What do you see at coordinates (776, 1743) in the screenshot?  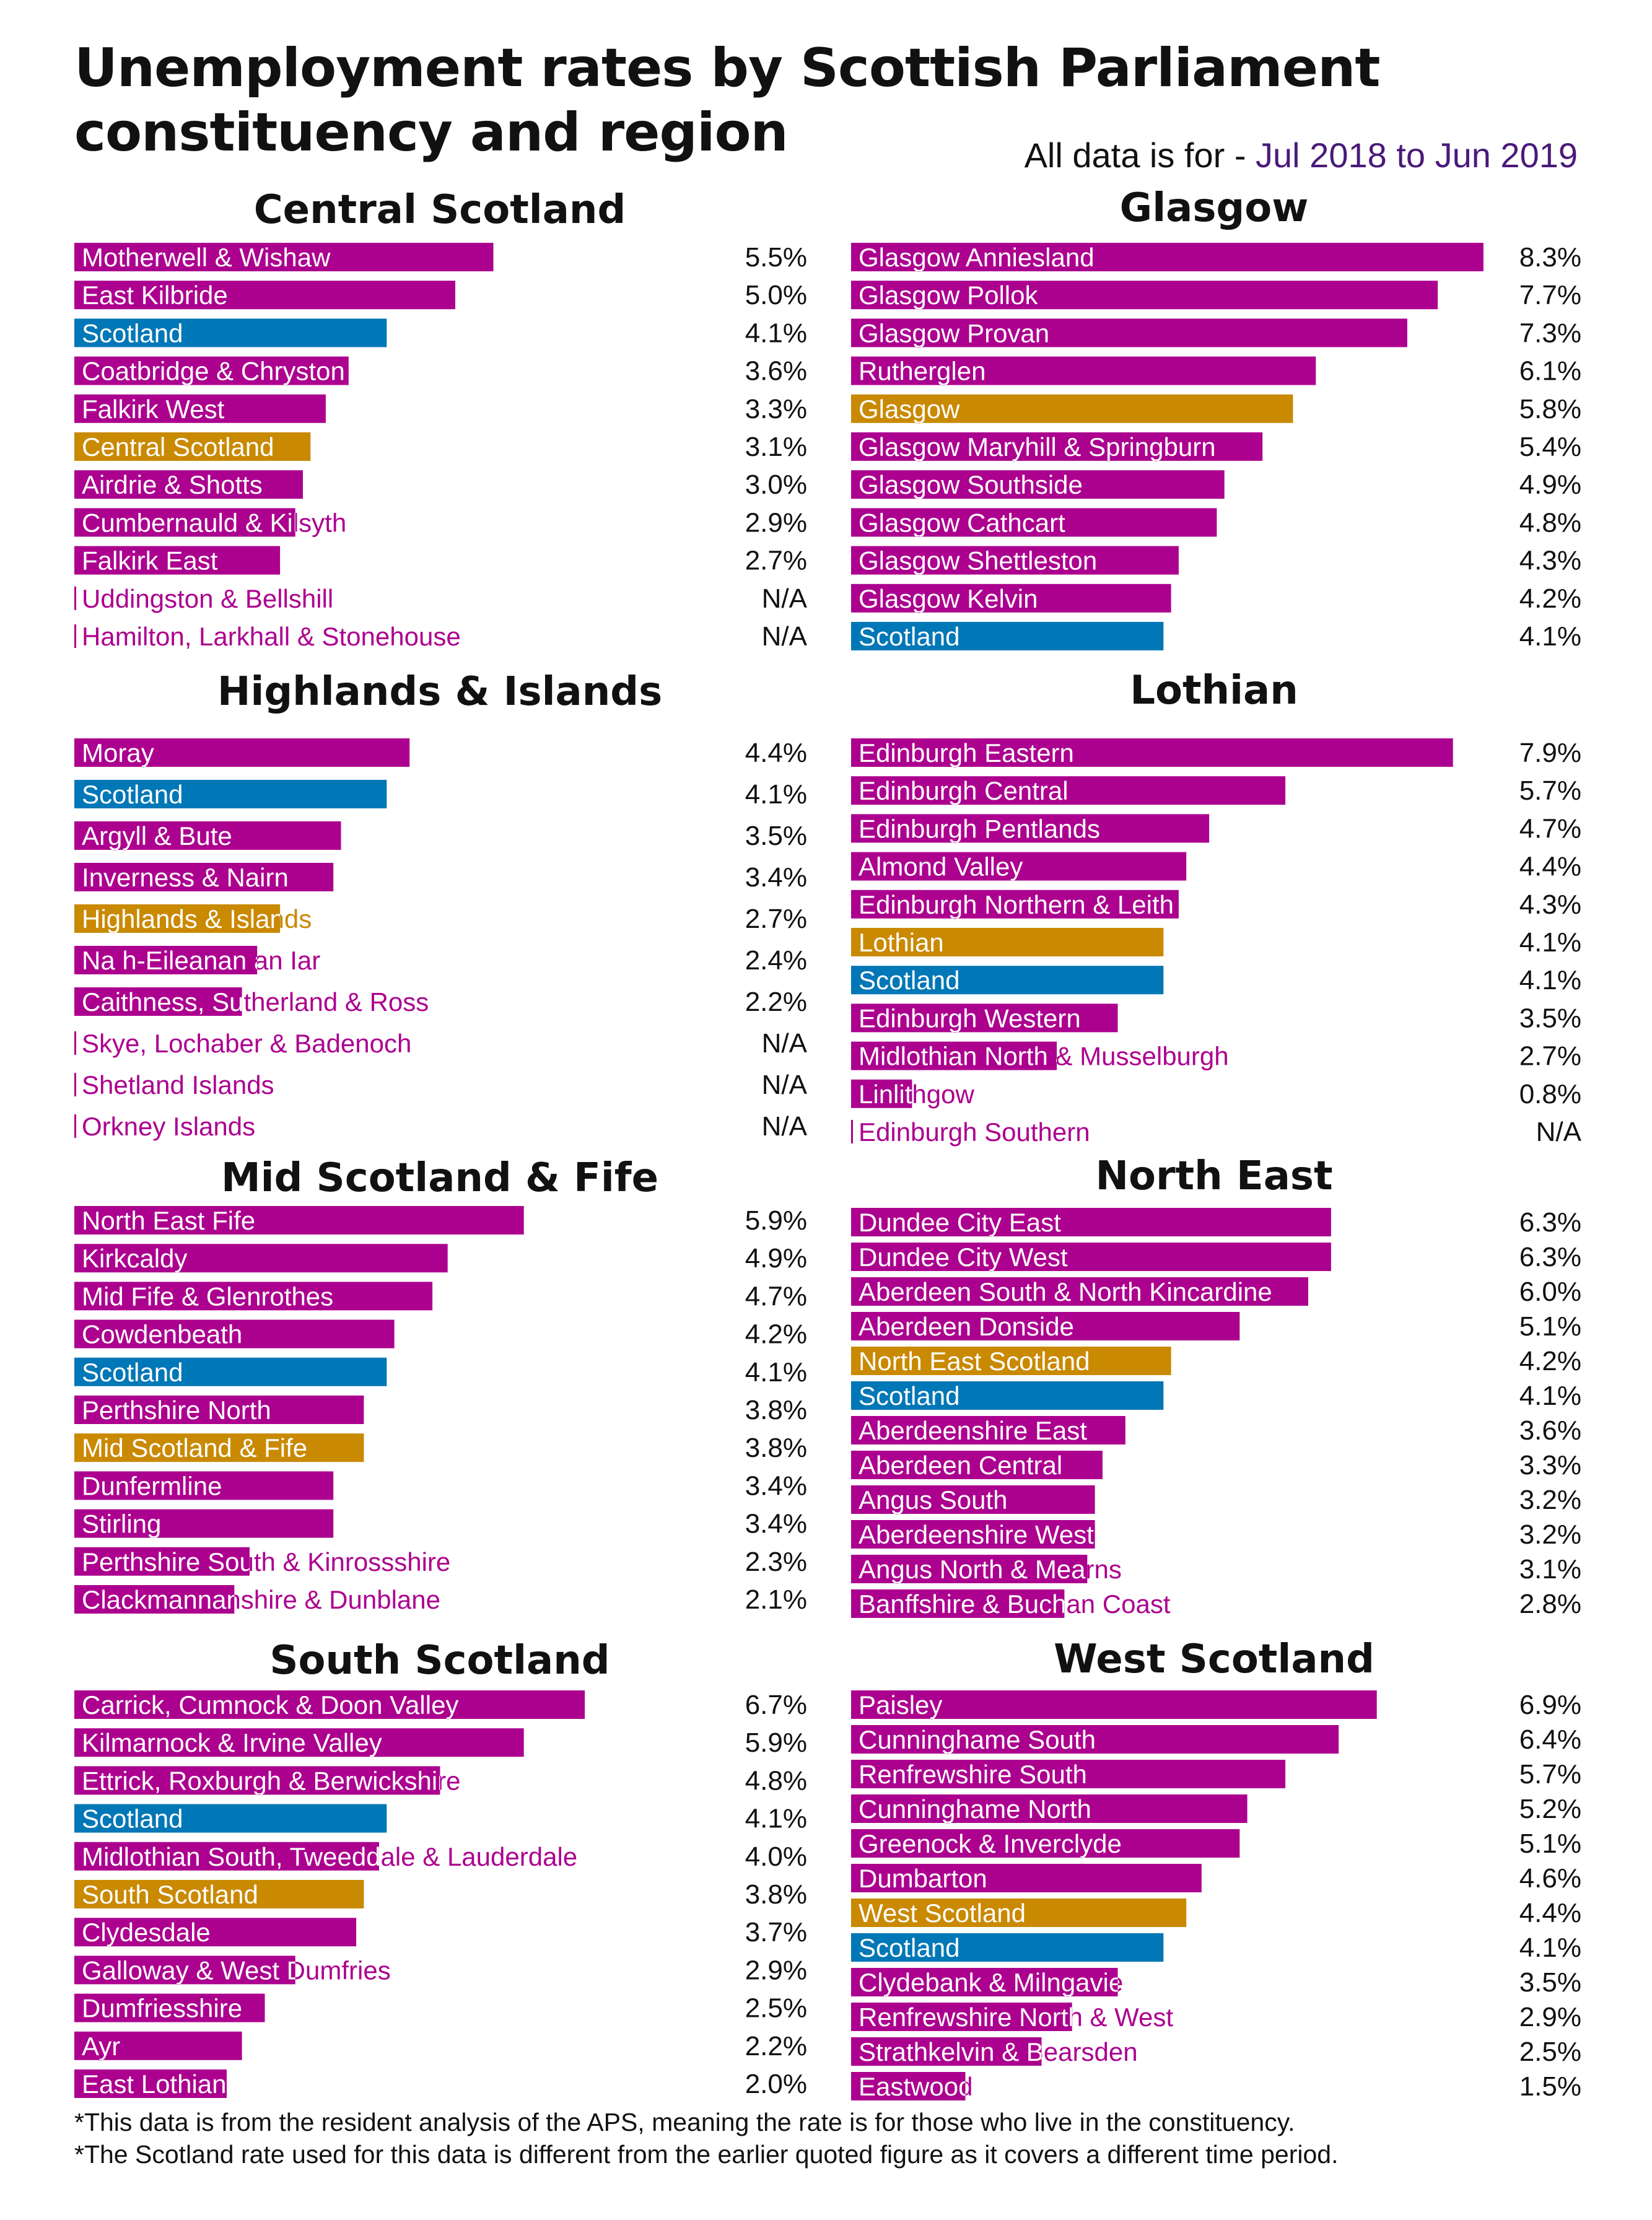 I see `value-label: 5.9%` at bounding box center [776, 1743].